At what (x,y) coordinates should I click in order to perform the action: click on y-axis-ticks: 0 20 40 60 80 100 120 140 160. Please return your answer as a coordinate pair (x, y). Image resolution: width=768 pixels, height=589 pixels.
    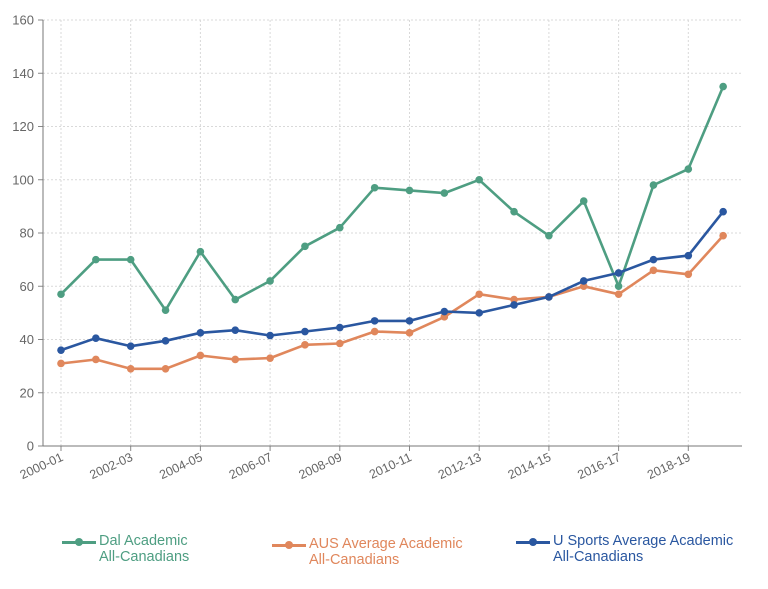
    Looking at the image, I should click on (23, 233).